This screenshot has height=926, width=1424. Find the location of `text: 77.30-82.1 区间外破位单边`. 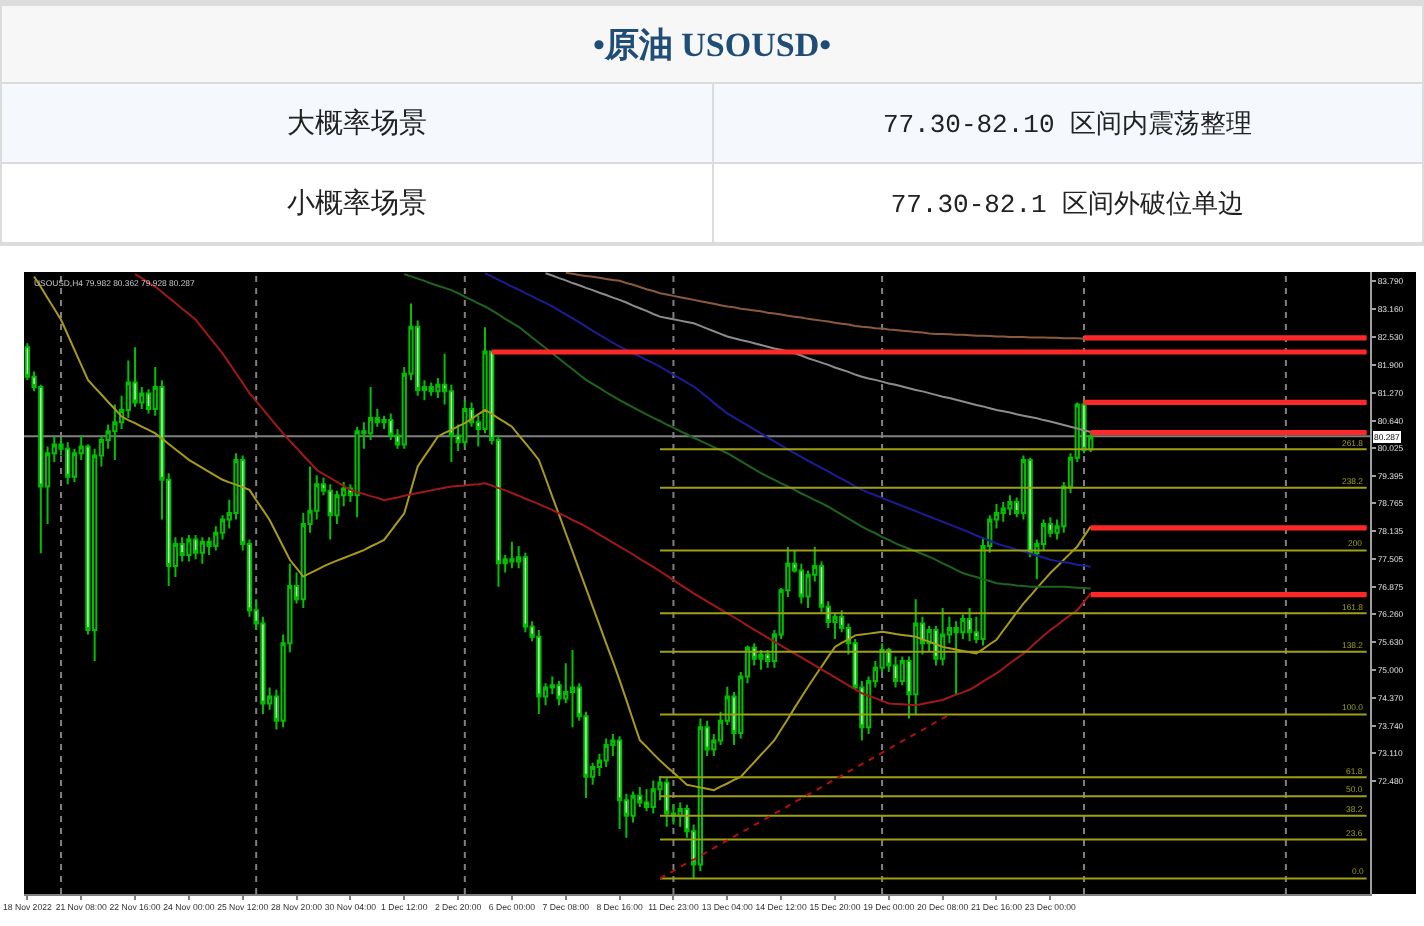

text: 77.30-82.1 区间外破位单边 is located at coordinates (1067, 203).